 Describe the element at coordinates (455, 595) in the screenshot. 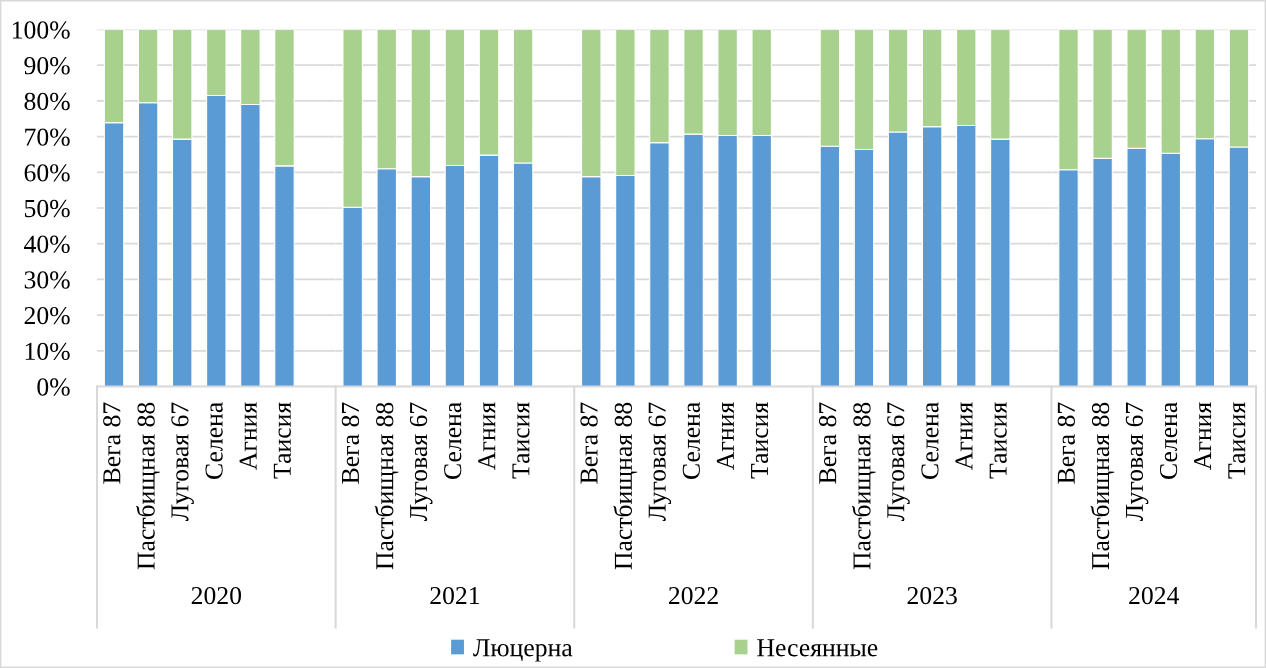

I see `x-axis-title: 2021` at that location.